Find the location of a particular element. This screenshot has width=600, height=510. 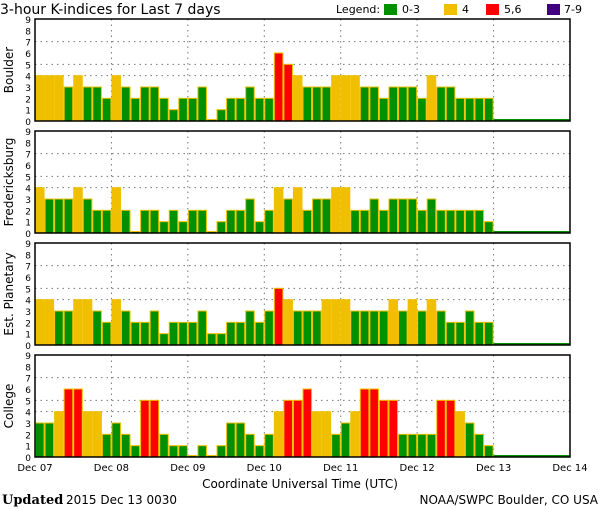

x-tick-label: Dec 12 is located at coordinates (417, 468).